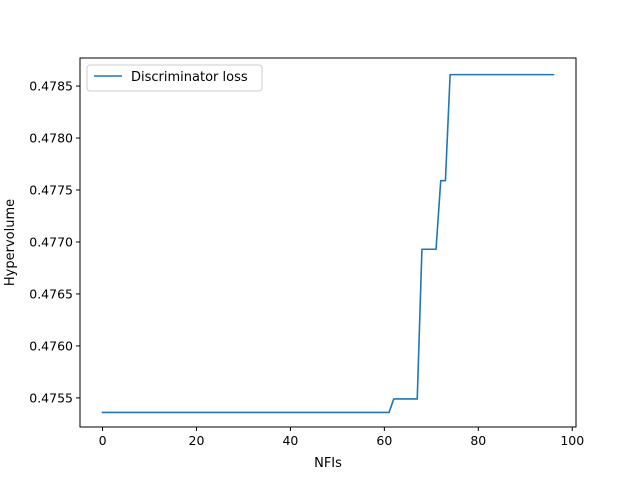 This screenshot has width=640, height=480. I want to click on y-tick-label: 0.4770, so click(51, 241).